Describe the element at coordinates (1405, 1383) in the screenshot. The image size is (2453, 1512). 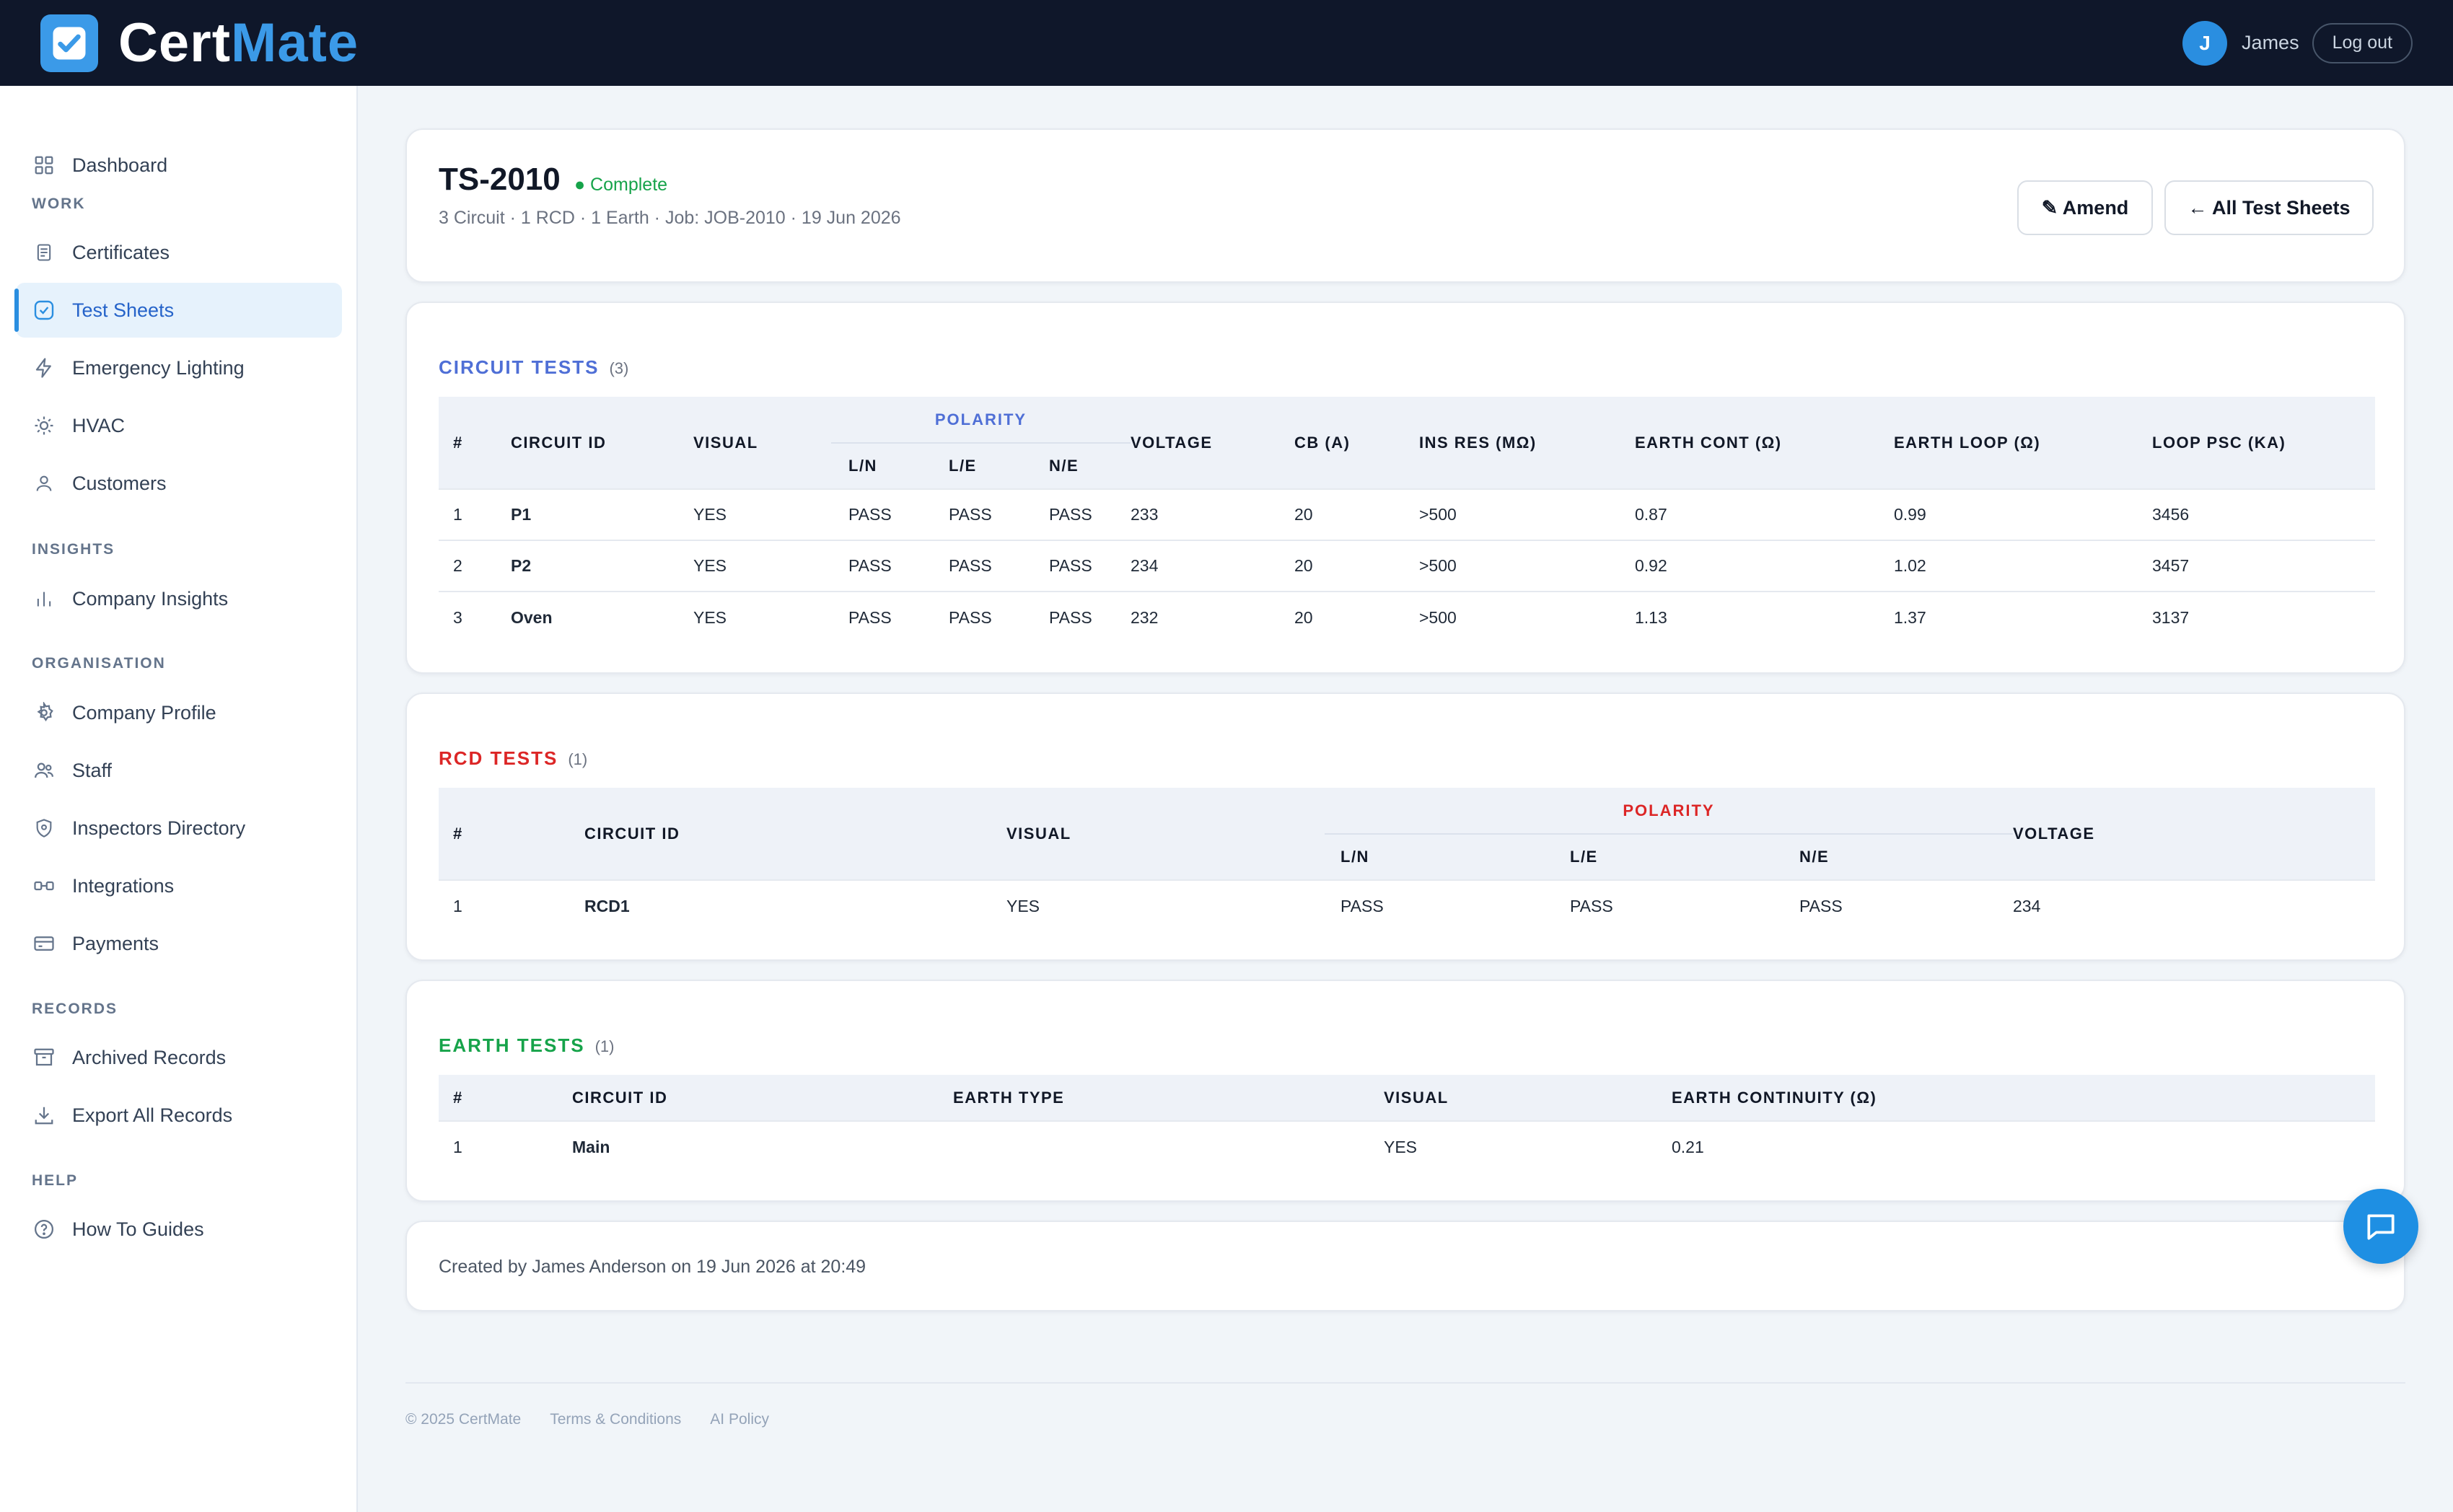
I see `footer-divider` at that location.